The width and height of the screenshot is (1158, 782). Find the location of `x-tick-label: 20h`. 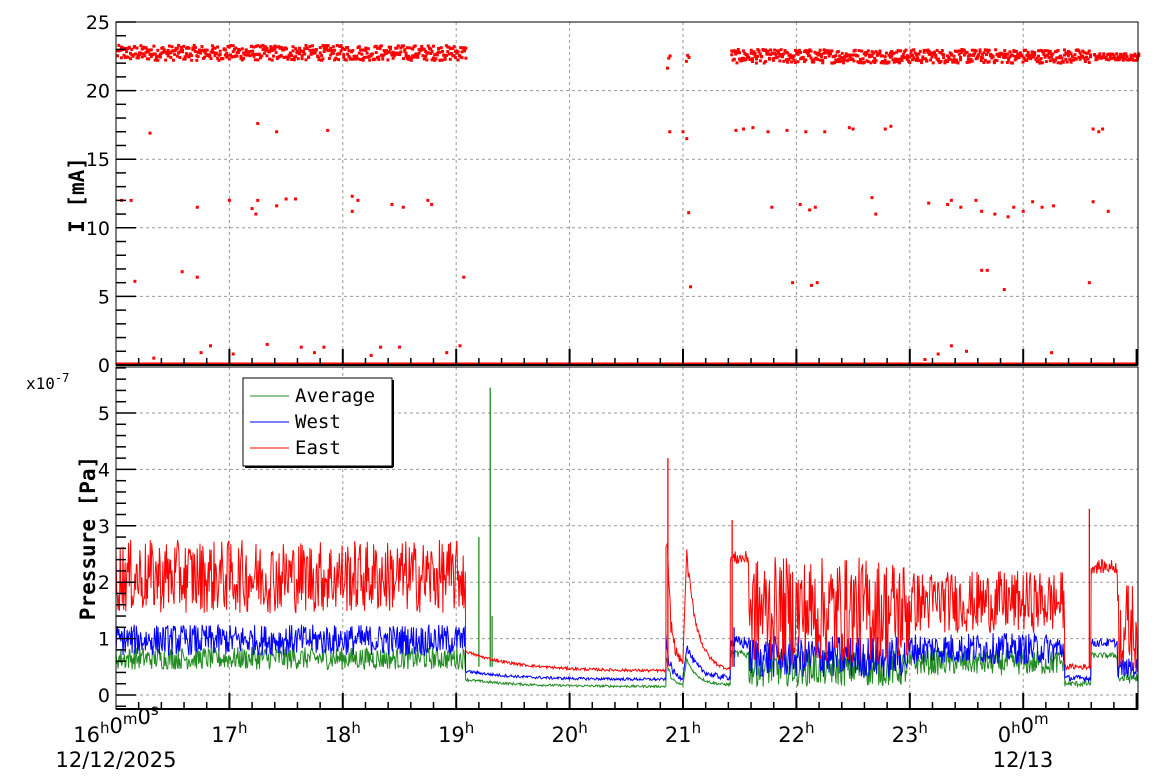

x-tick-label: 20h is located at coordinates (569, 733).